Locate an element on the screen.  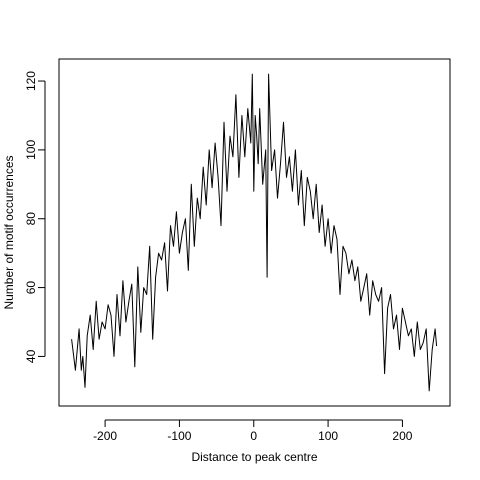
y-axis: 40 60 80 100 120 is located at coordinates (35, 217).